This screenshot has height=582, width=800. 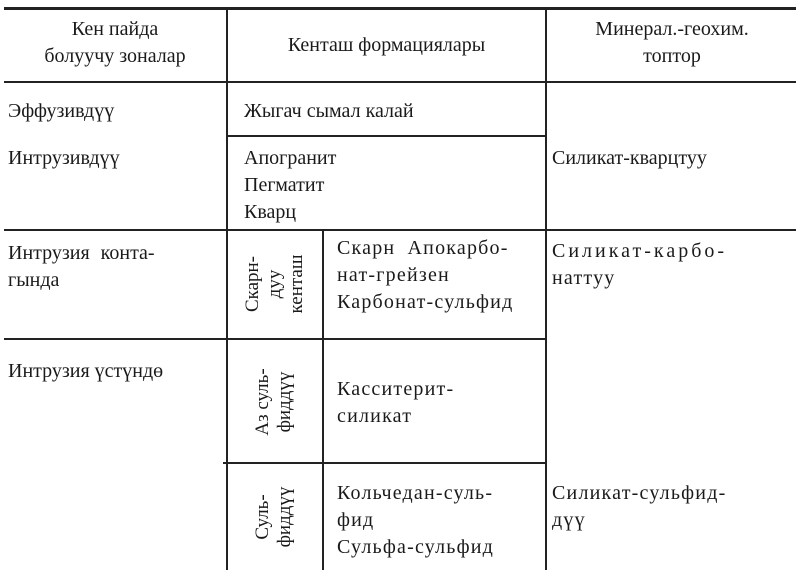 I want to click on subcol-divider, so click(x=323, y=400).